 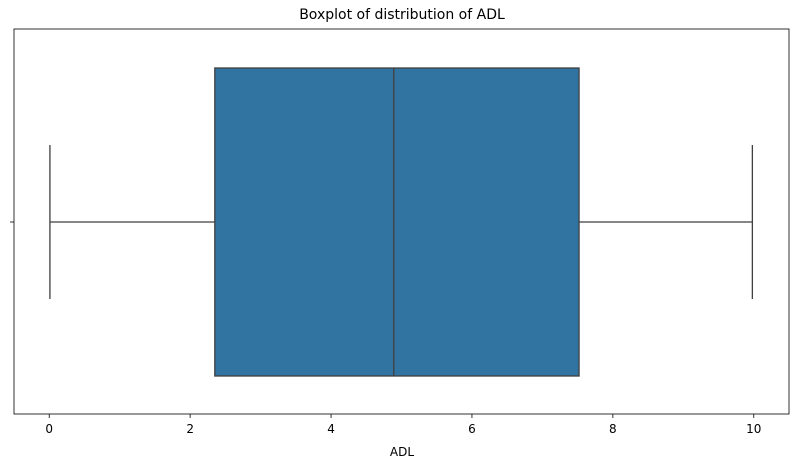 I want to click on x-tick-label: 8, so click(x=613, y=429).